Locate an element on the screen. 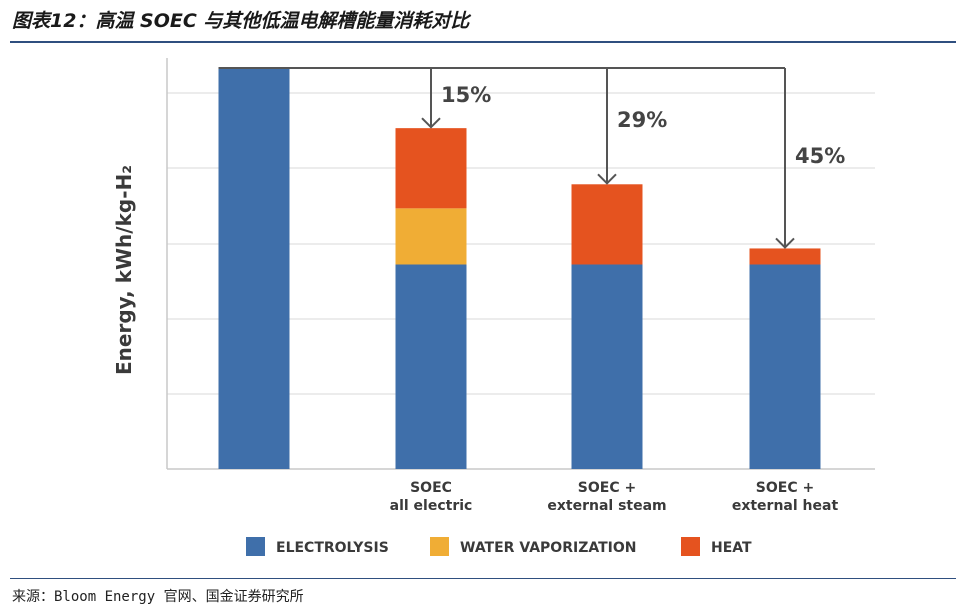 This screenshot has width=966, height=612. savings-label-soec-external-steam: 29% is located at coordinates (642, 120).